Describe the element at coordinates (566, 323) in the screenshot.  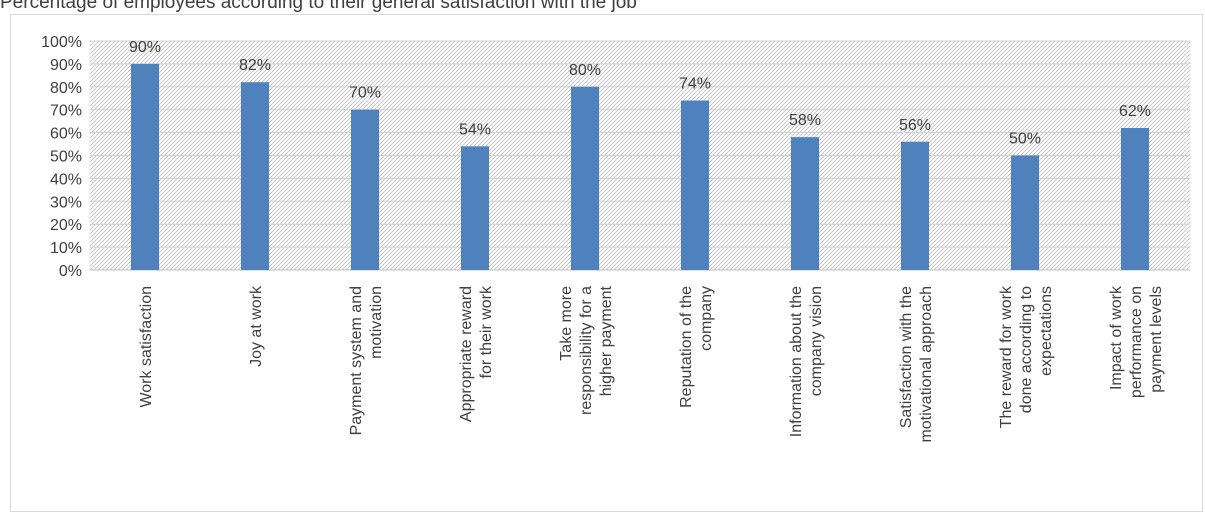
I see `x-category-label-line: Take more` at that location.